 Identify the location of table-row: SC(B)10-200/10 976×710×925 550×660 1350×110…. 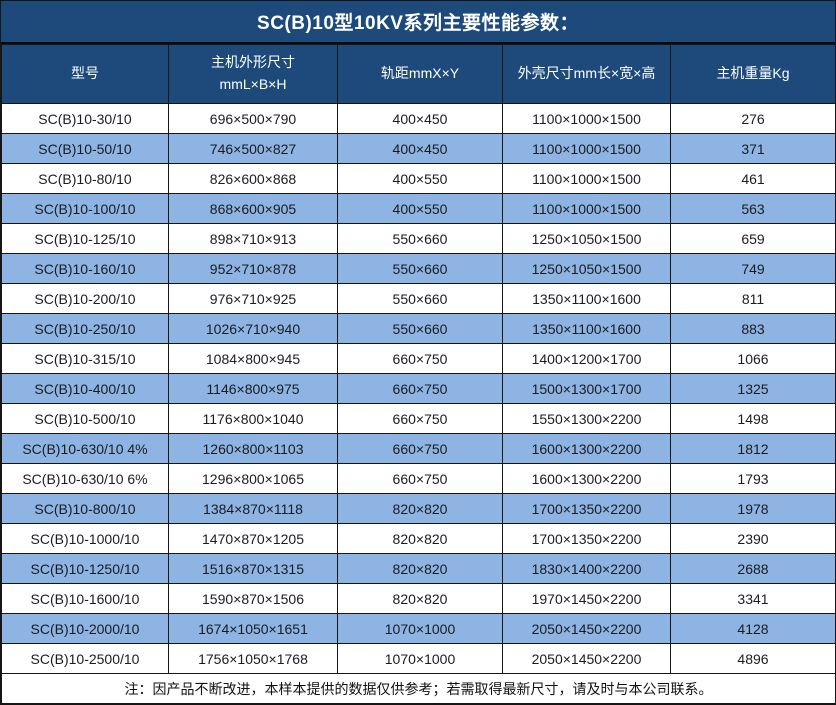
(418, 298).